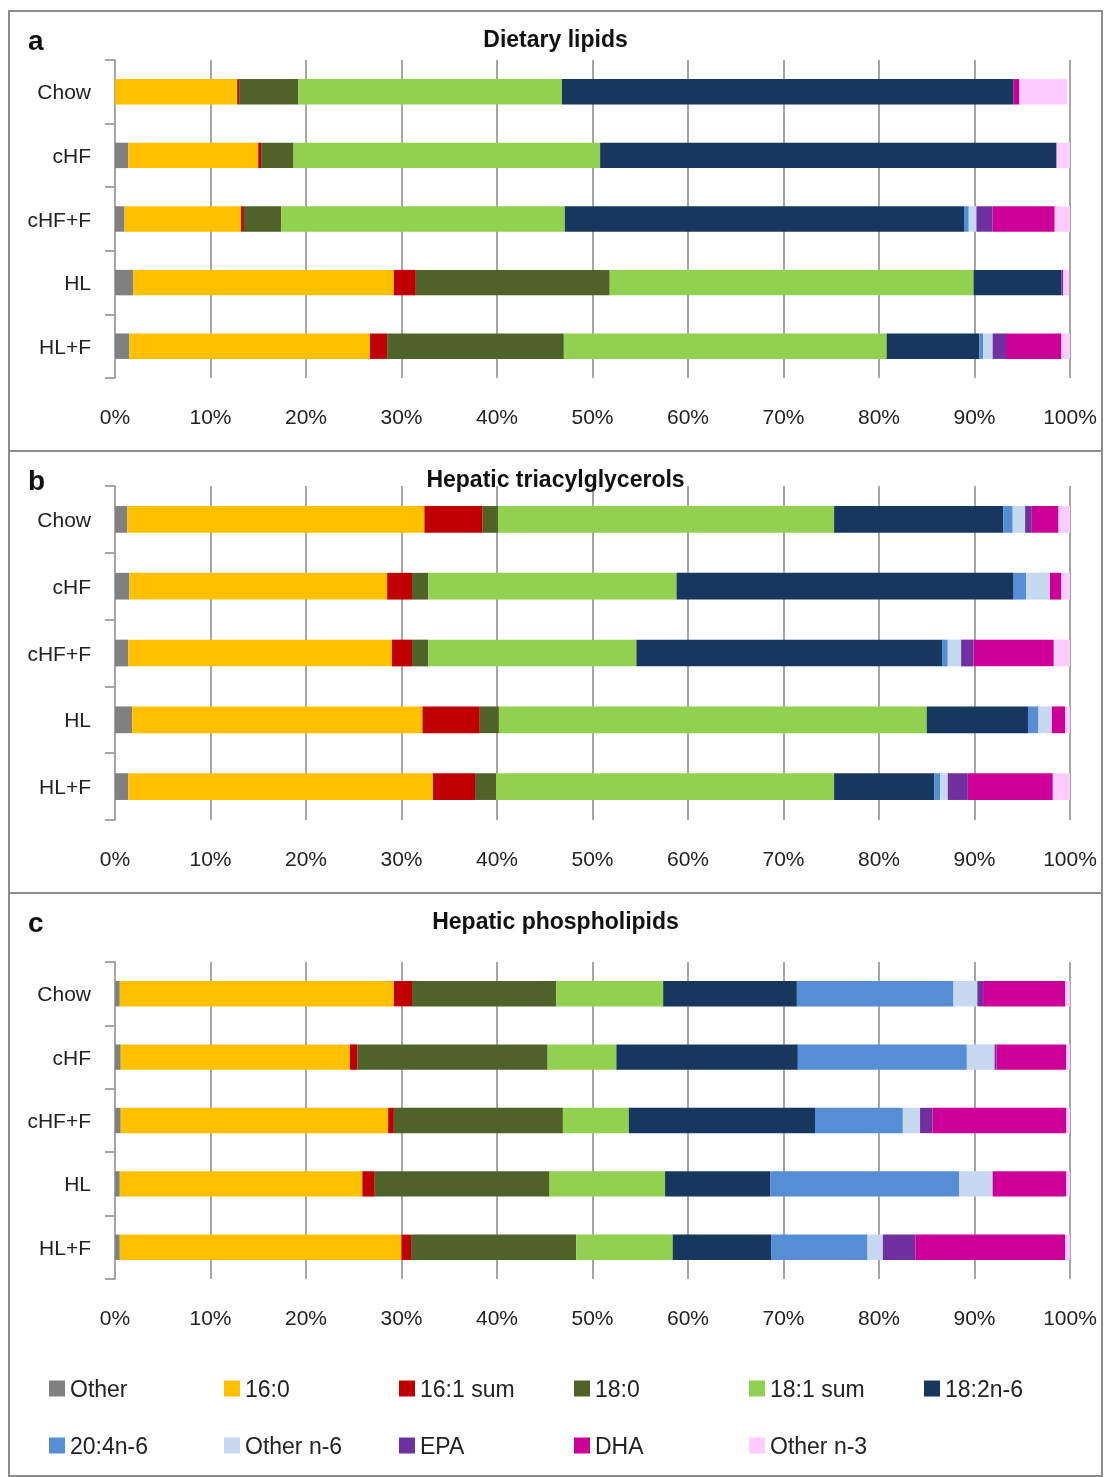  I want to click on chart-title: Hepatic triacylglycerols, so click(555, 478).